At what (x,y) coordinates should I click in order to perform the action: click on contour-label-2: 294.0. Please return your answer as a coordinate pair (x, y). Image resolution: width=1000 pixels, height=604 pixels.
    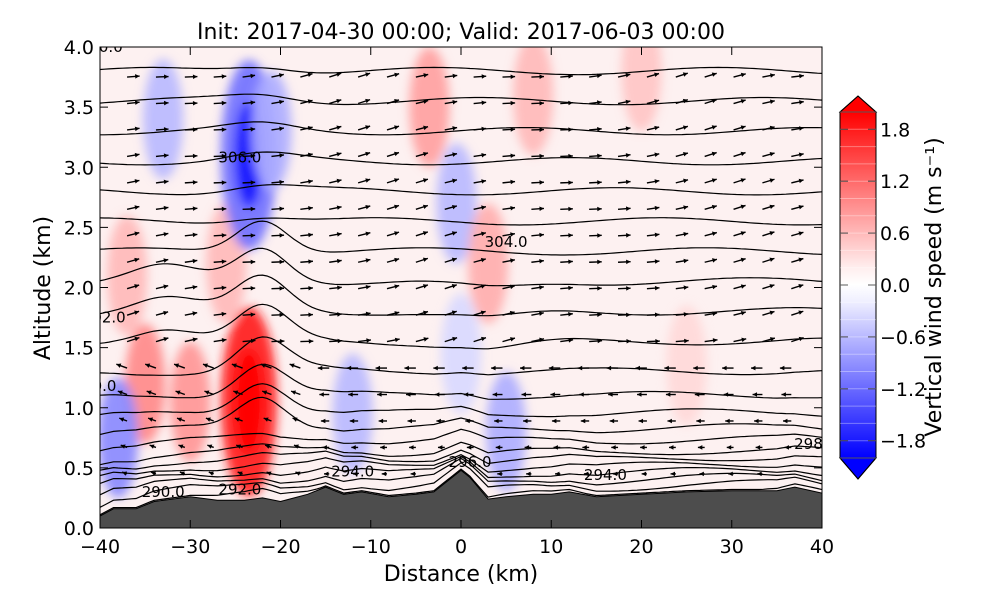
    Looking at the image, I should click on (352, 471).